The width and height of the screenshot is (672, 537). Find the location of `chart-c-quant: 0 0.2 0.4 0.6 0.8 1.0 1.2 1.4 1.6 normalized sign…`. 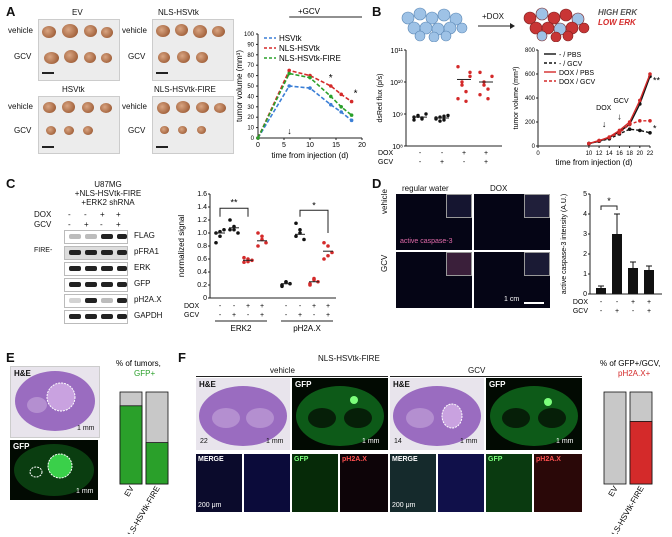

chart-c-quant: 0 0.2 0.4 0.6 0.8 1.0 1.2 1.4 1.6 normalized sign… is located at coordinates (256, 262).